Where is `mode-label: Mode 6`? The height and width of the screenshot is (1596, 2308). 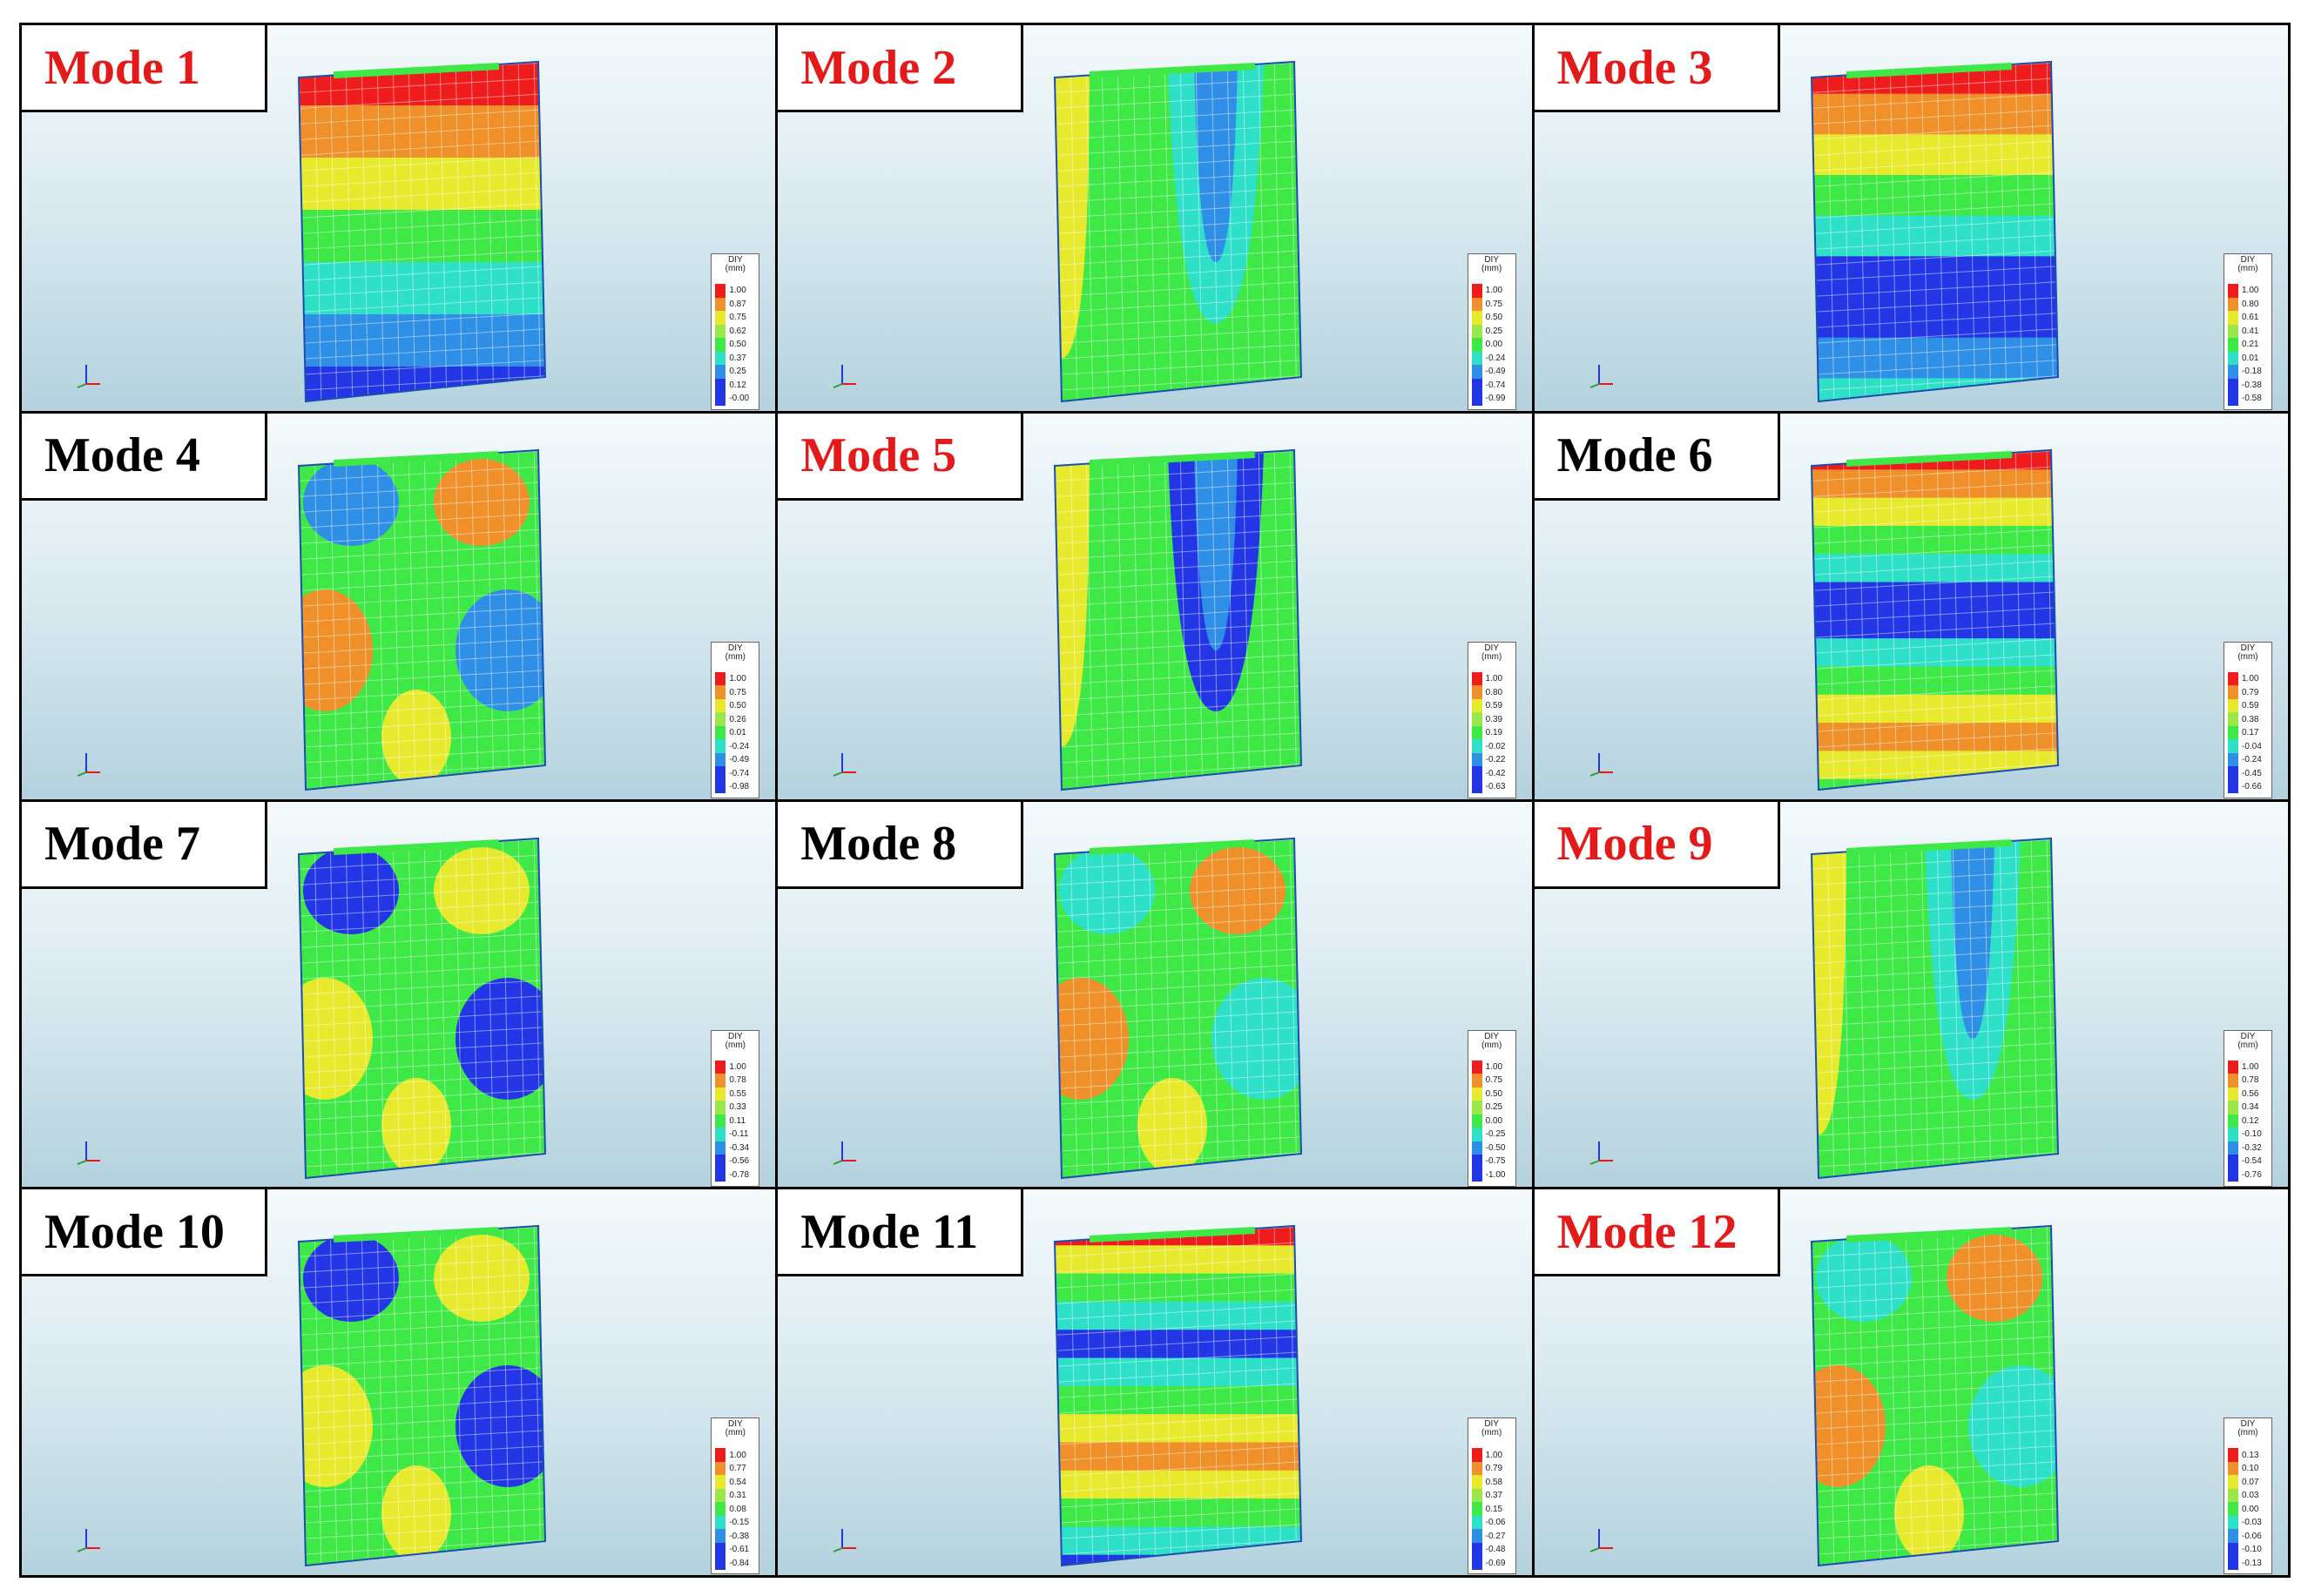
mode-label: Mode 6 is located at coordinates (1657, 457).